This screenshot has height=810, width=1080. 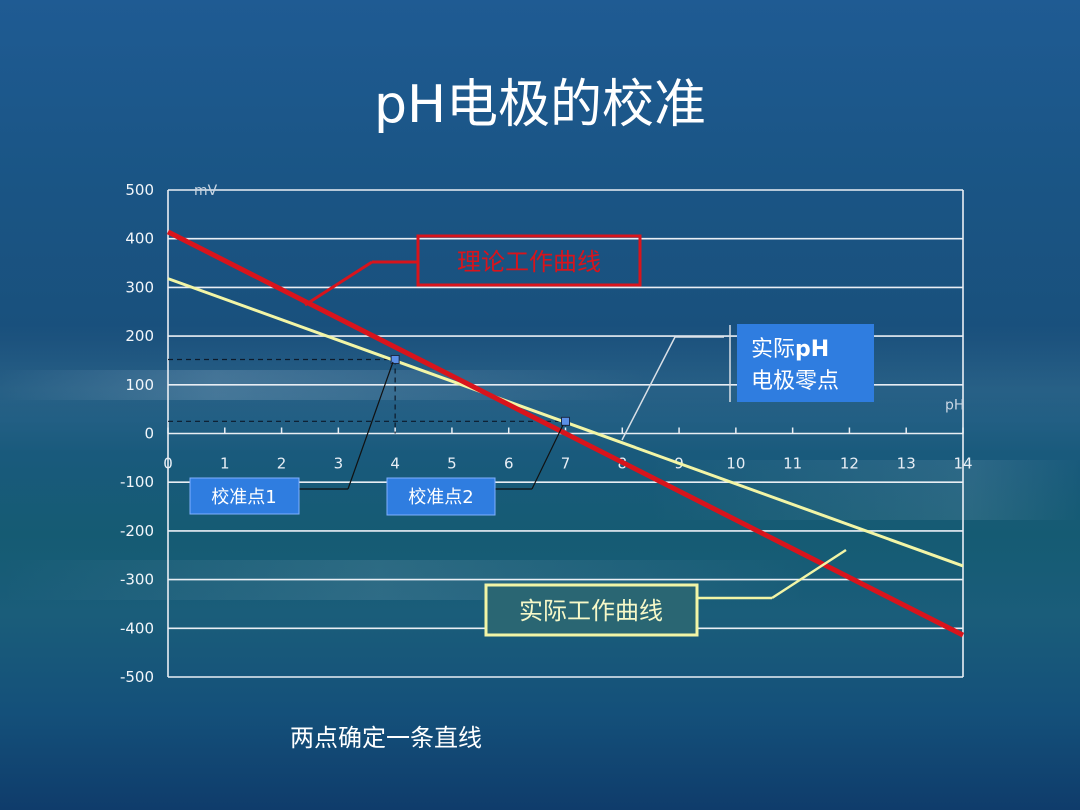 I want to click on x-tick-label: 1, so click(x=225, y=464).